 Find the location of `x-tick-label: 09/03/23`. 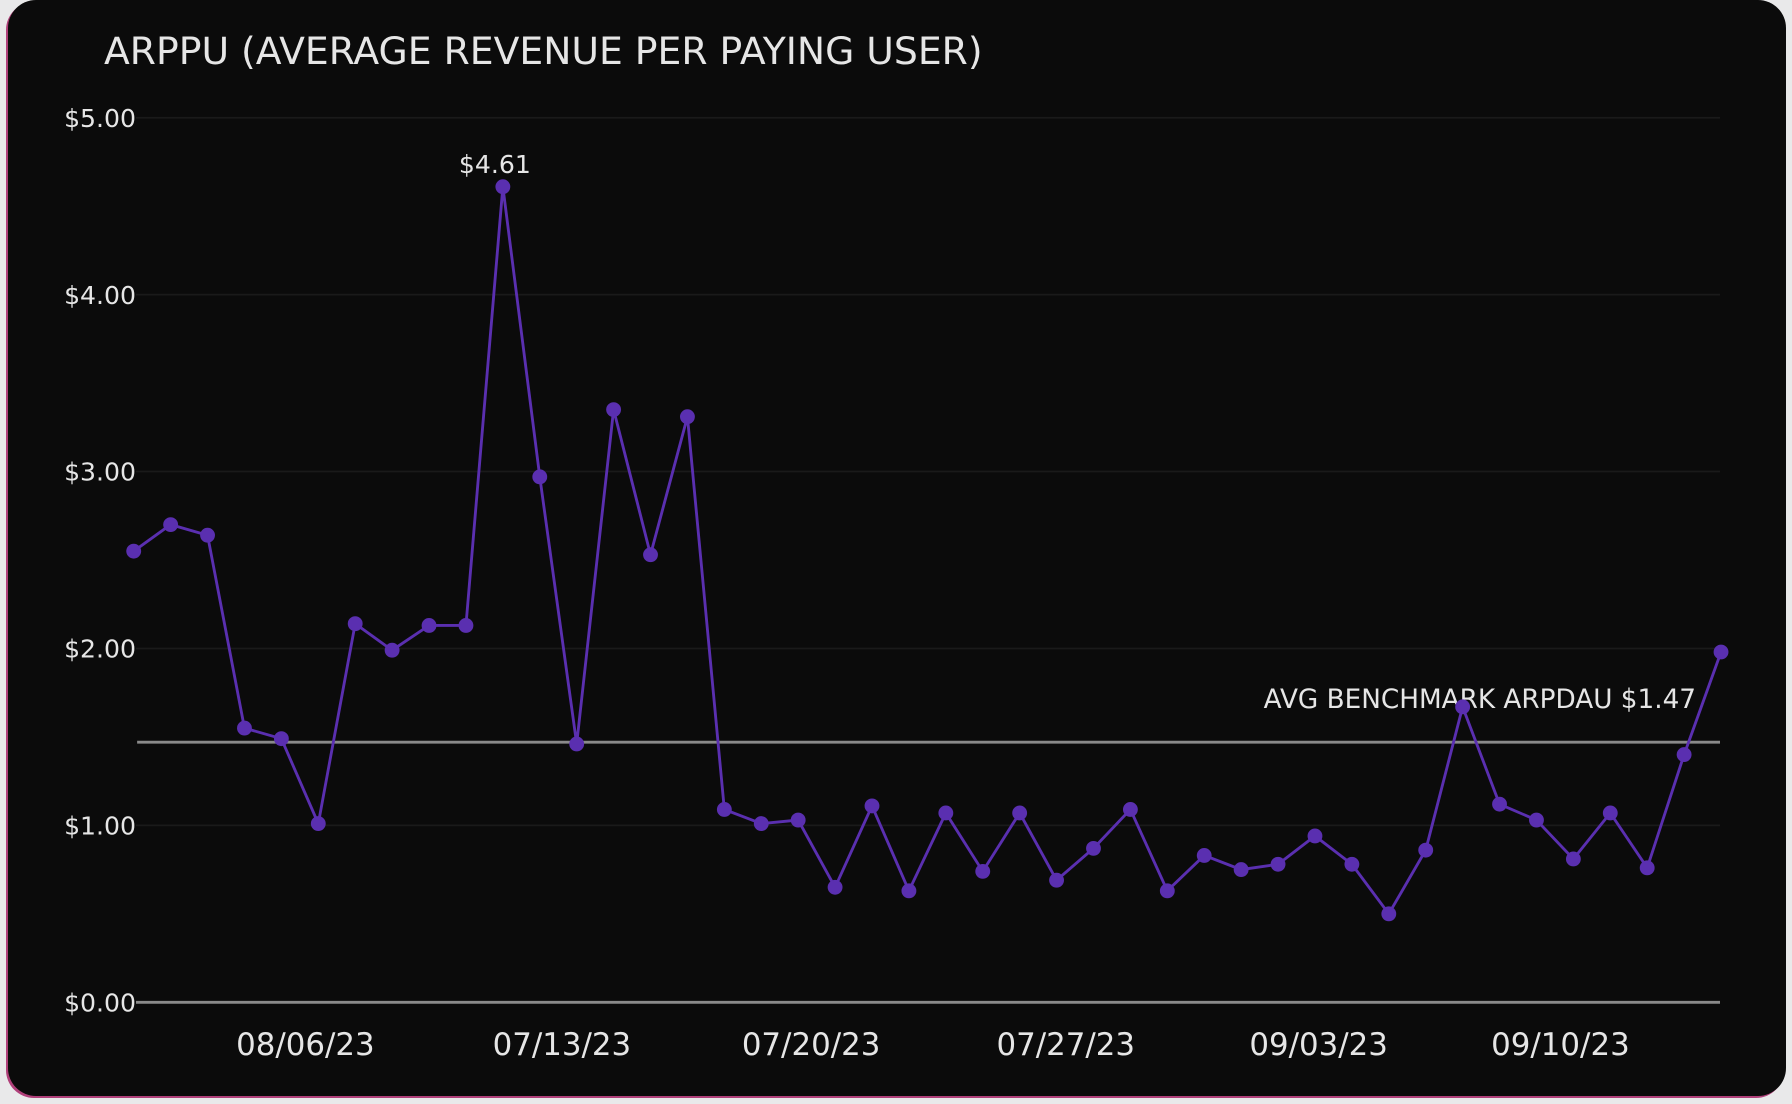

x-tick-label: 09/03/23 is located at coordinates (1318, 1045).